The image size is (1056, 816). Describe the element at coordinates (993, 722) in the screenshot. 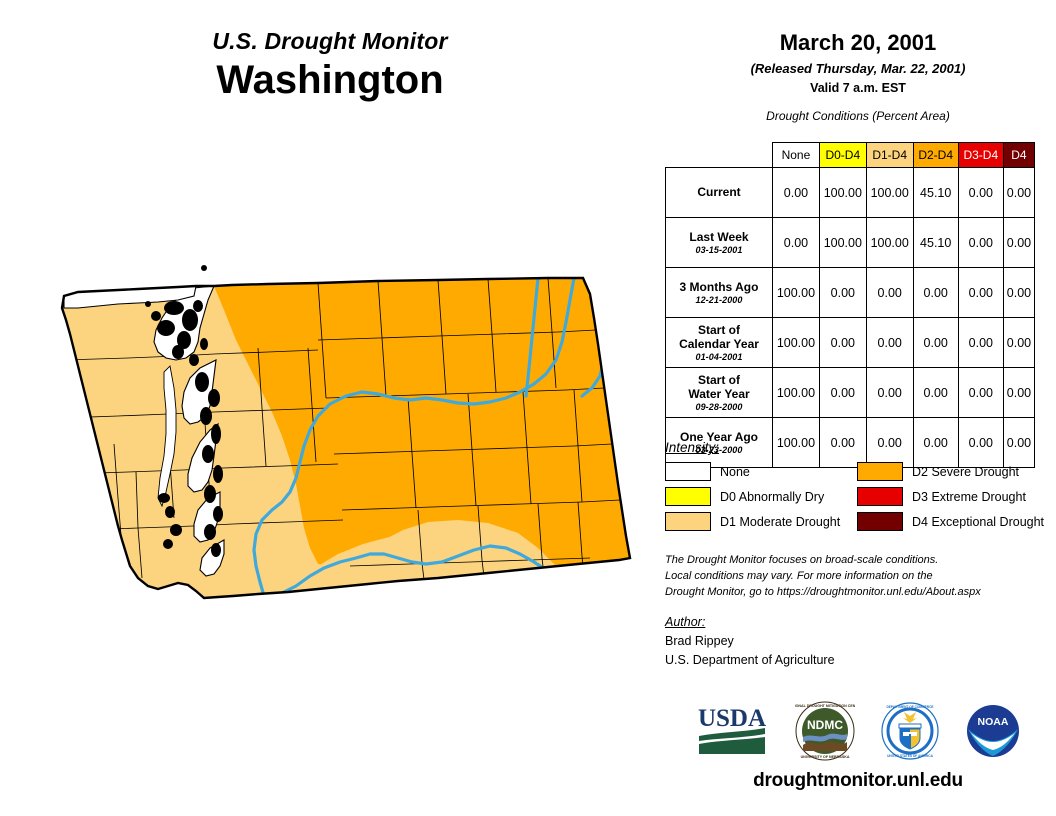

I see `svg-text: NOAA` at that location.